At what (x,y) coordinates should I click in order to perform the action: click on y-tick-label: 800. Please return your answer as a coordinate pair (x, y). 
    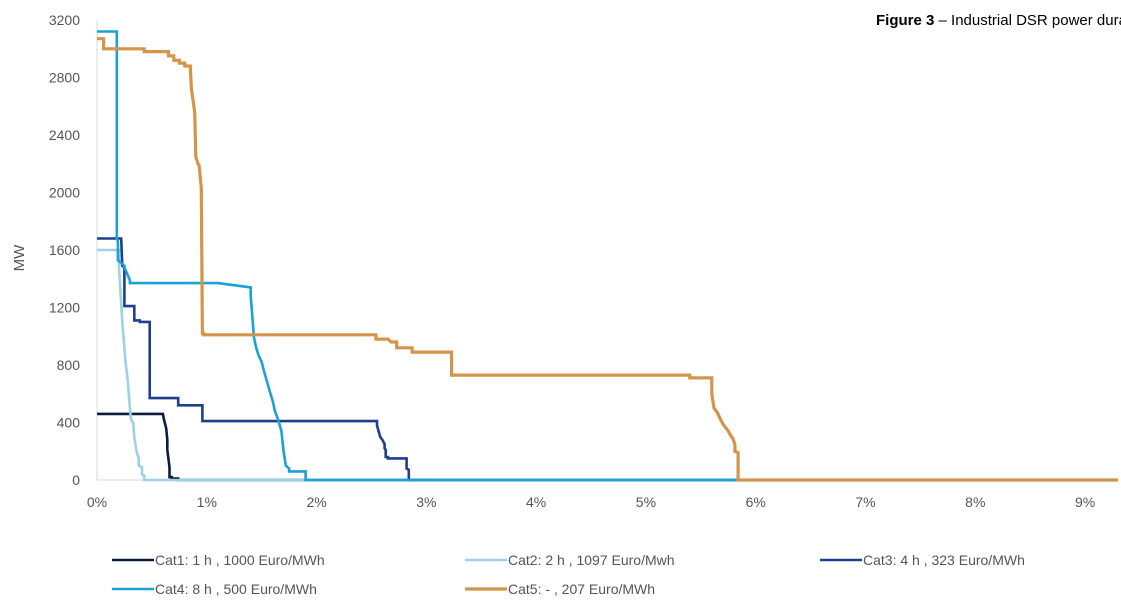
    Looking at the image, I should click on (69, 365).